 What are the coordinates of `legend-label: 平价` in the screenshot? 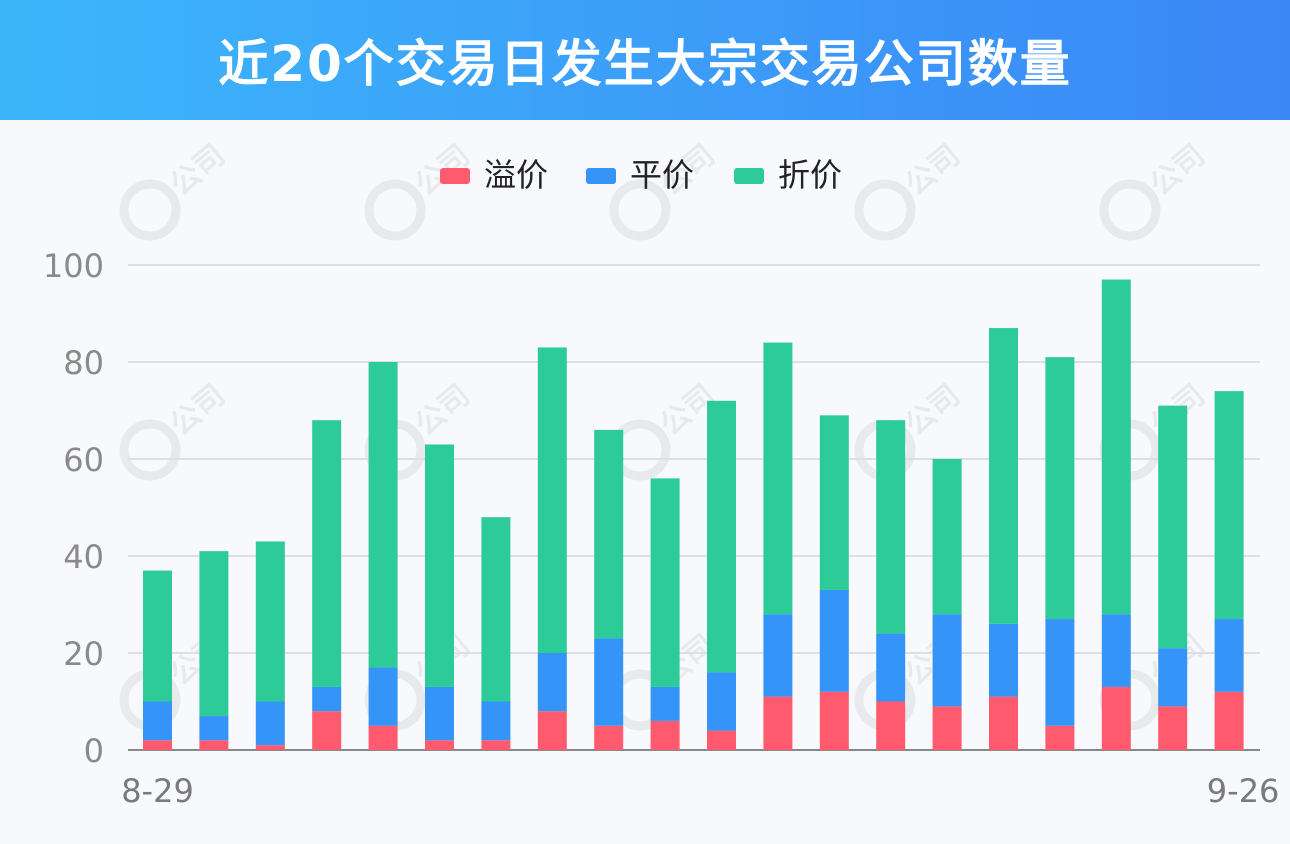 It's located at (662, 175).